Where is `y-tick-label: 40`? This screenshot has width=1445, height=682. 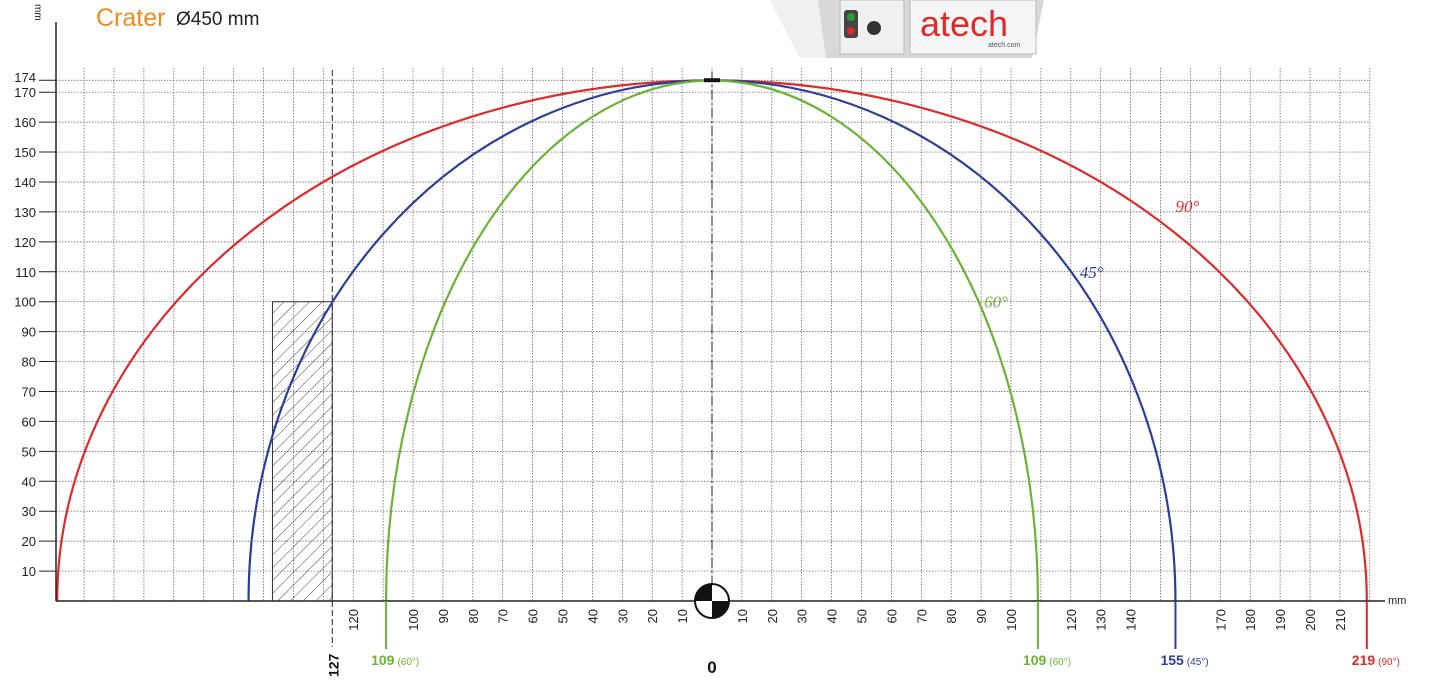 y-tick-label: 40 is located at coordinates (29, 481).